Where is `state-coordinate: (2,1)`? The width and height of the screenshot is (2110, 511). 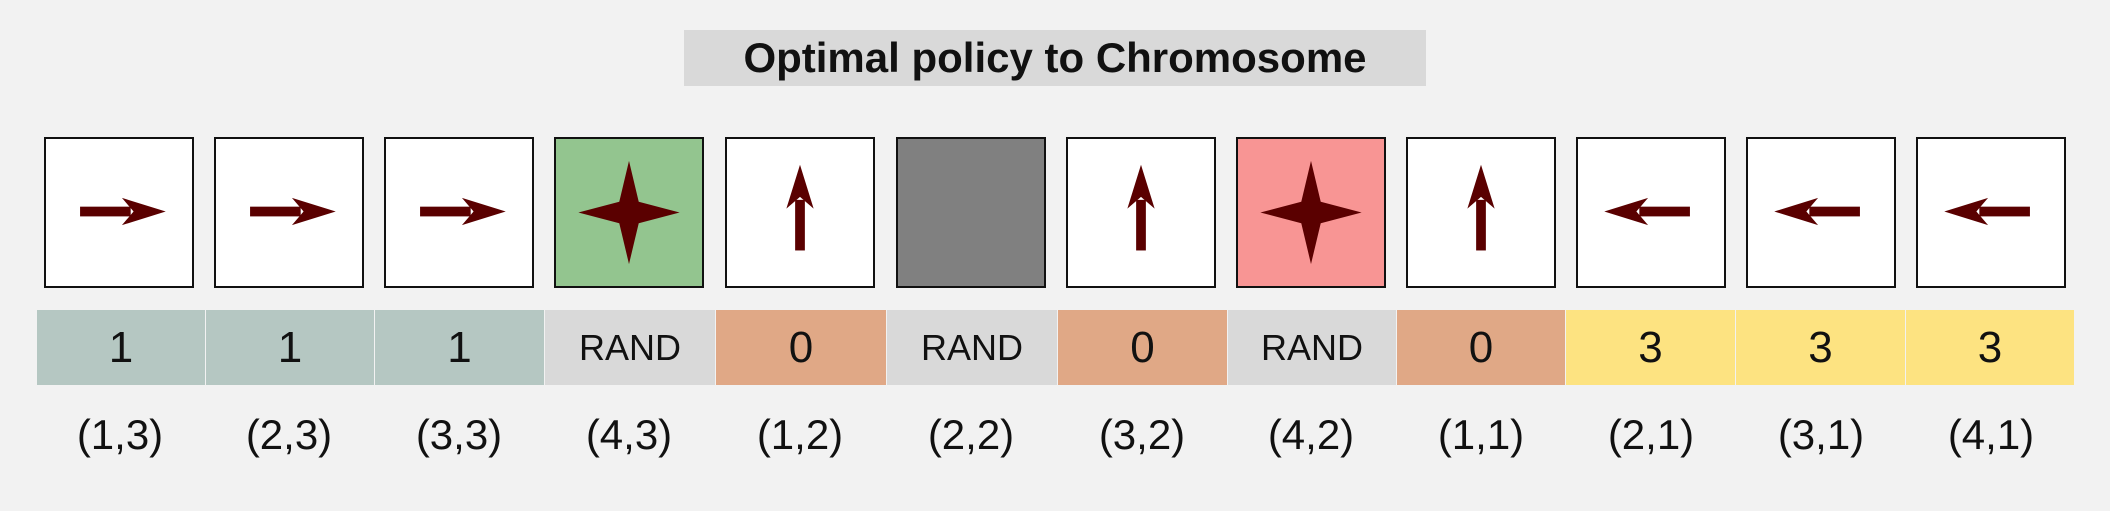 state-coordinate: (2,1) is located at coordinates (1651, 434).